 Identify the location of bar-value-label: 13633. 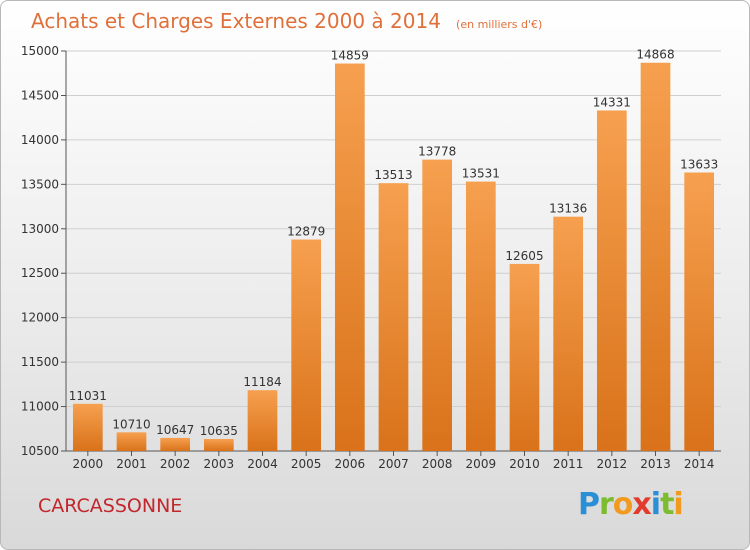
(699, 165).